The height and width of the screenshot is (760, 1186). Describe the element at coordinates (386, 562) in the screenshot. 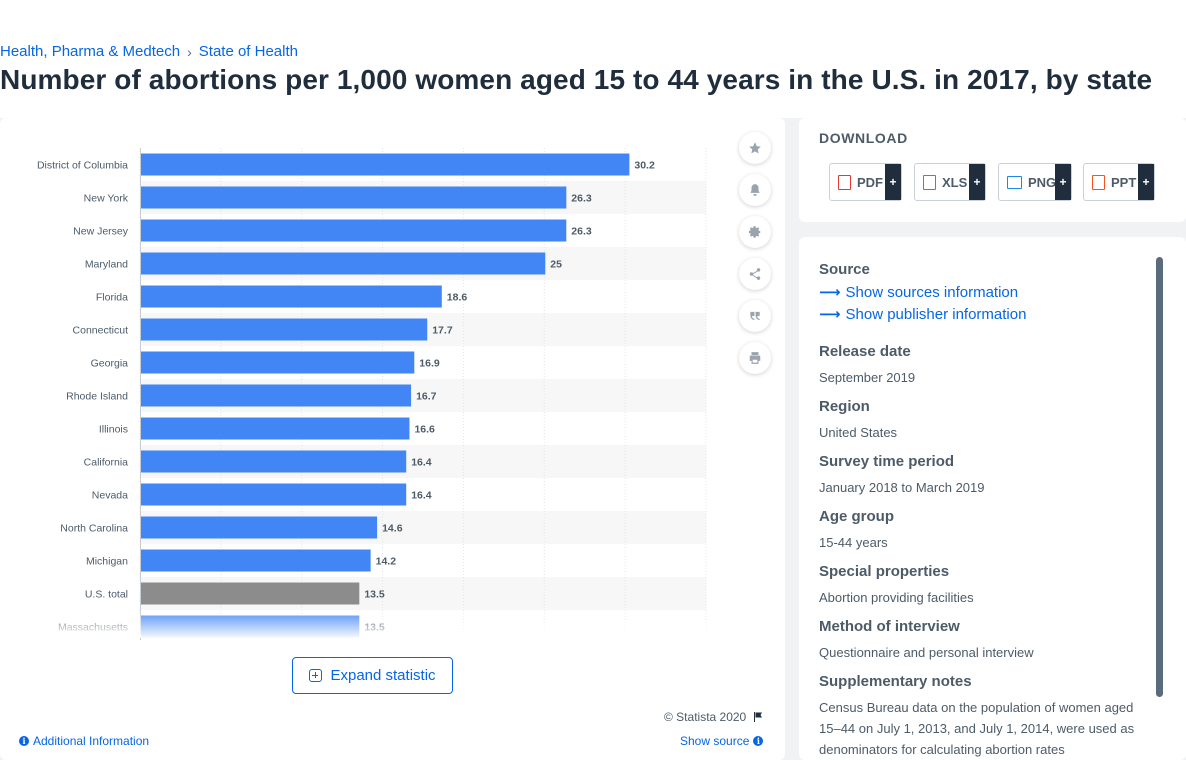

I see `data-label: 14.2` at that location.